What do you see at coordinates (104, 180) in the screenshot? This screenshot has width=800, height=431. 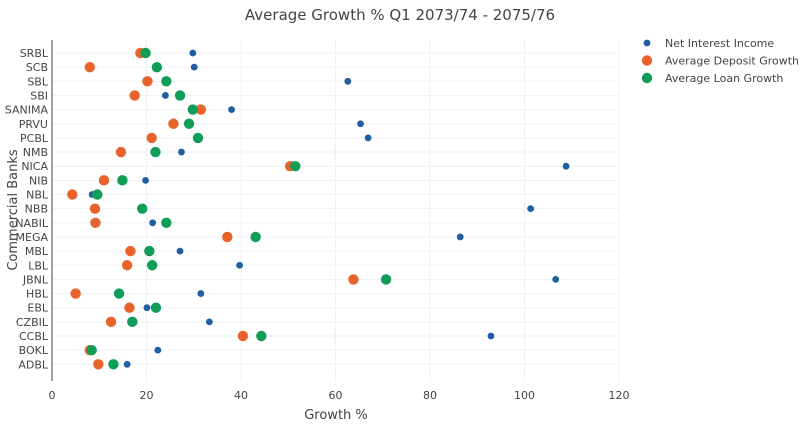 I see `point-average-deposit-growth-nib` at bounding box center [104, 180].